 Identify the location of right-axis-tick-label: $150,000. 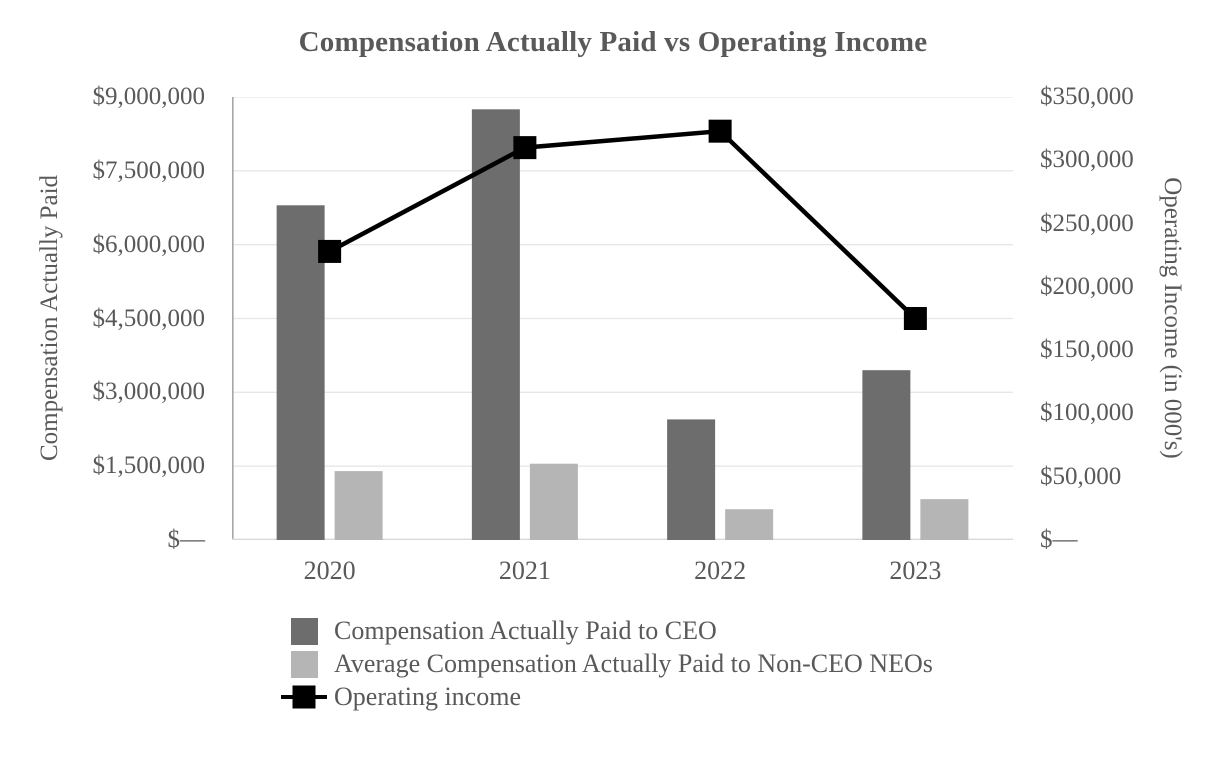
(1087, 350).